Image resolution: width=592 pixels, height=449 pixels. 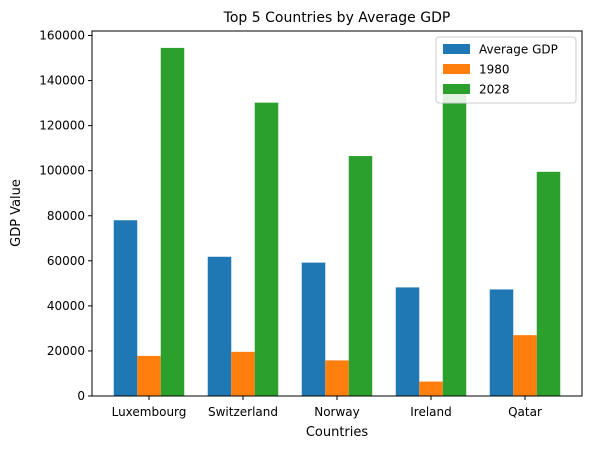 I want to click on x-axis-label: Countries, so click(x=337, y=432).